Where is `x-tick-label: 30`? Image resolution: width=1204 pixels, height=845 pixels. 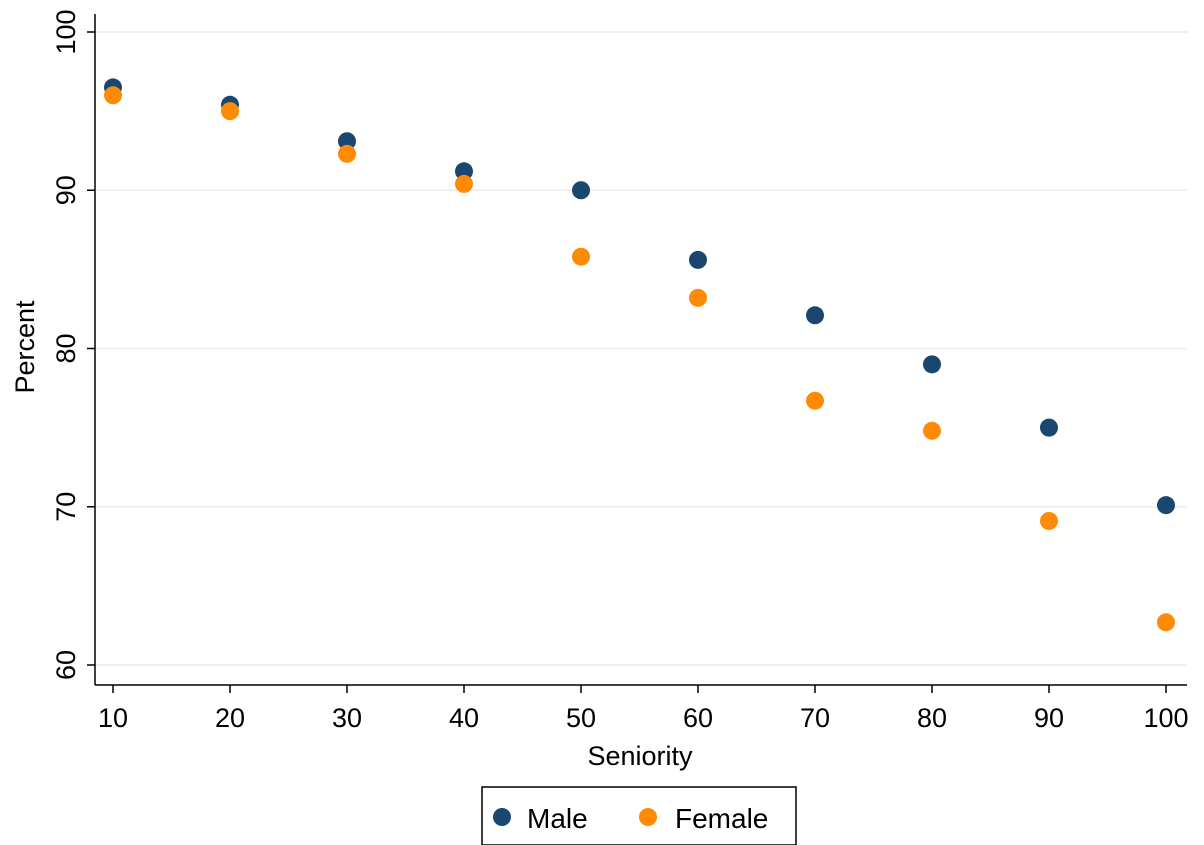
x-tick-label: 30 is located at coordinates (347, 718).